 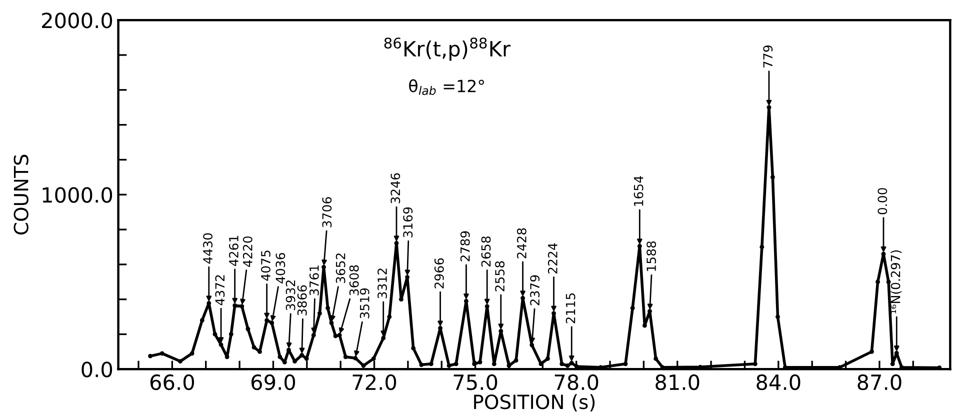 I want to click on annotation: 4372, so click(x=220, y=290).